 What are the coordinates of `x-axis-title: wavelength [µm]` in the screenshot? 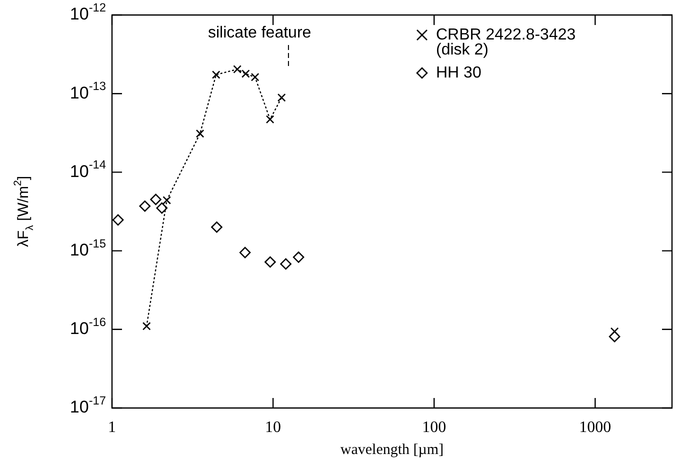 It's located at (392, 450).